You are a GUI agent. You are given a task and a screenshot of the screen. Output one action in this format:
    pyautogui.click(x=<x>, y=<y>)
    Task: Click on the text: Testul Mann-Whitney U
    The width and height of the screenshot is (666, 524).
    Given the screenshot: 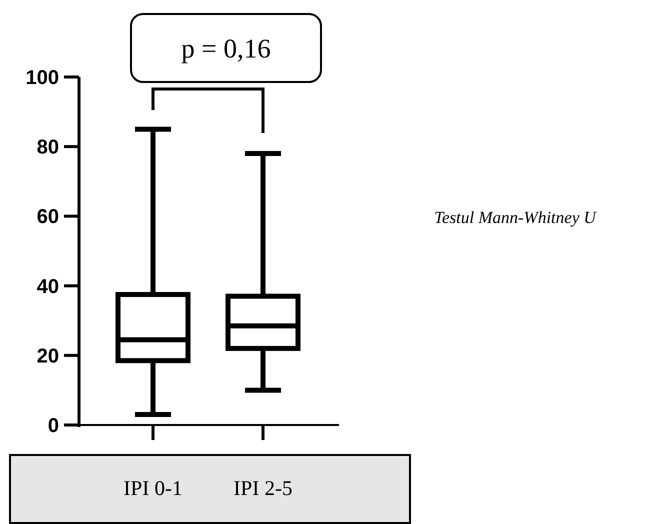 What is the action you would take?
    pyautogui.click(x=516, y=217)
    